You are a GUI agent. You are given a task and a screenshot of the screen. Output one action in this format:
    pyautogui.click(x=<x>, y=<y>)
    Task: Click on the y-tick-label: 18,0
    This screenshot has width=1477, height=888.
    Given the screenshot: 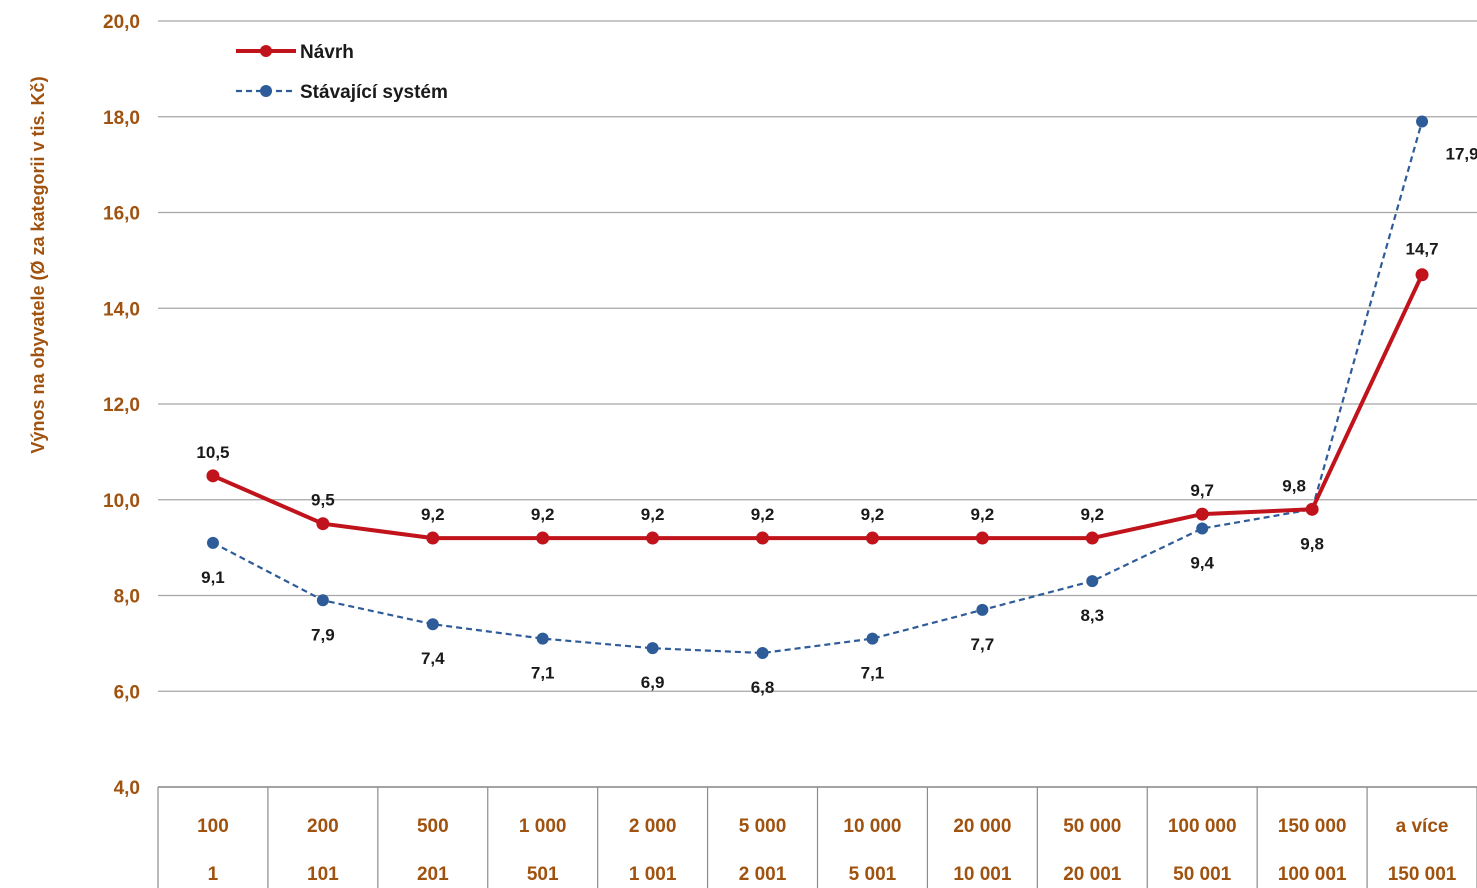 What is the action you would take?
    pyautogui.click(x=121, y=118)
    